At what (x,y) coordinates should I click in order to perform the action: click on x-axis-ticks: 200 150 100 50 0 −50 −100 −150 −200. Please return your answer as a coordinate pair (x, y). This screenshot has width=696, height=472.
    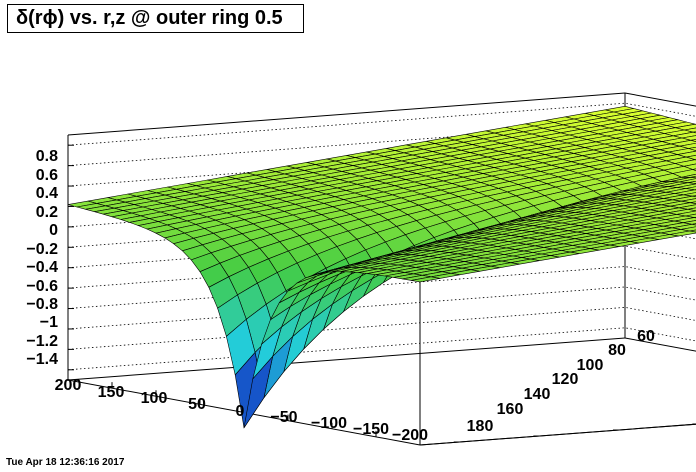
    Looking at the image, I should click on (241, 410).